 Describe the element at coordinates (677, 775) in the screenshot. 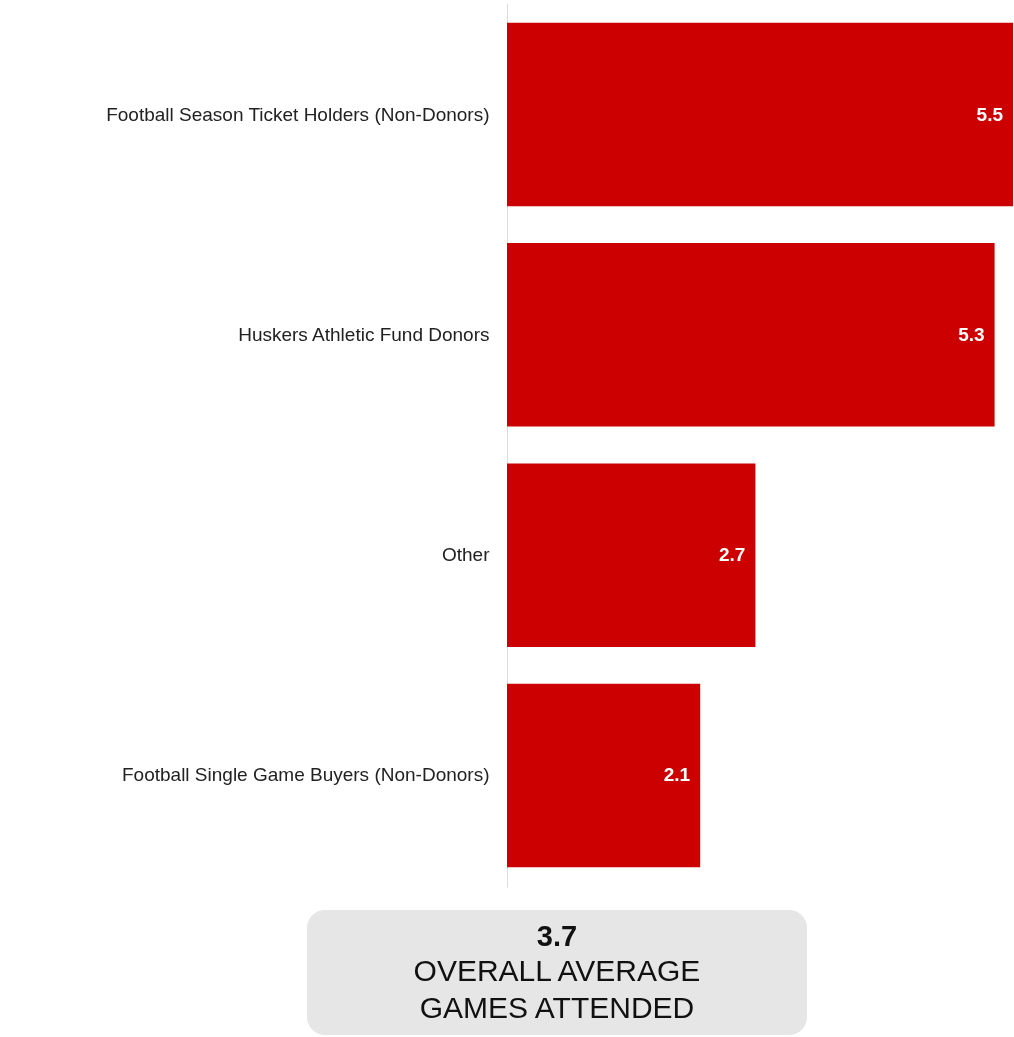

I see `data-label: 2.1` at that location.